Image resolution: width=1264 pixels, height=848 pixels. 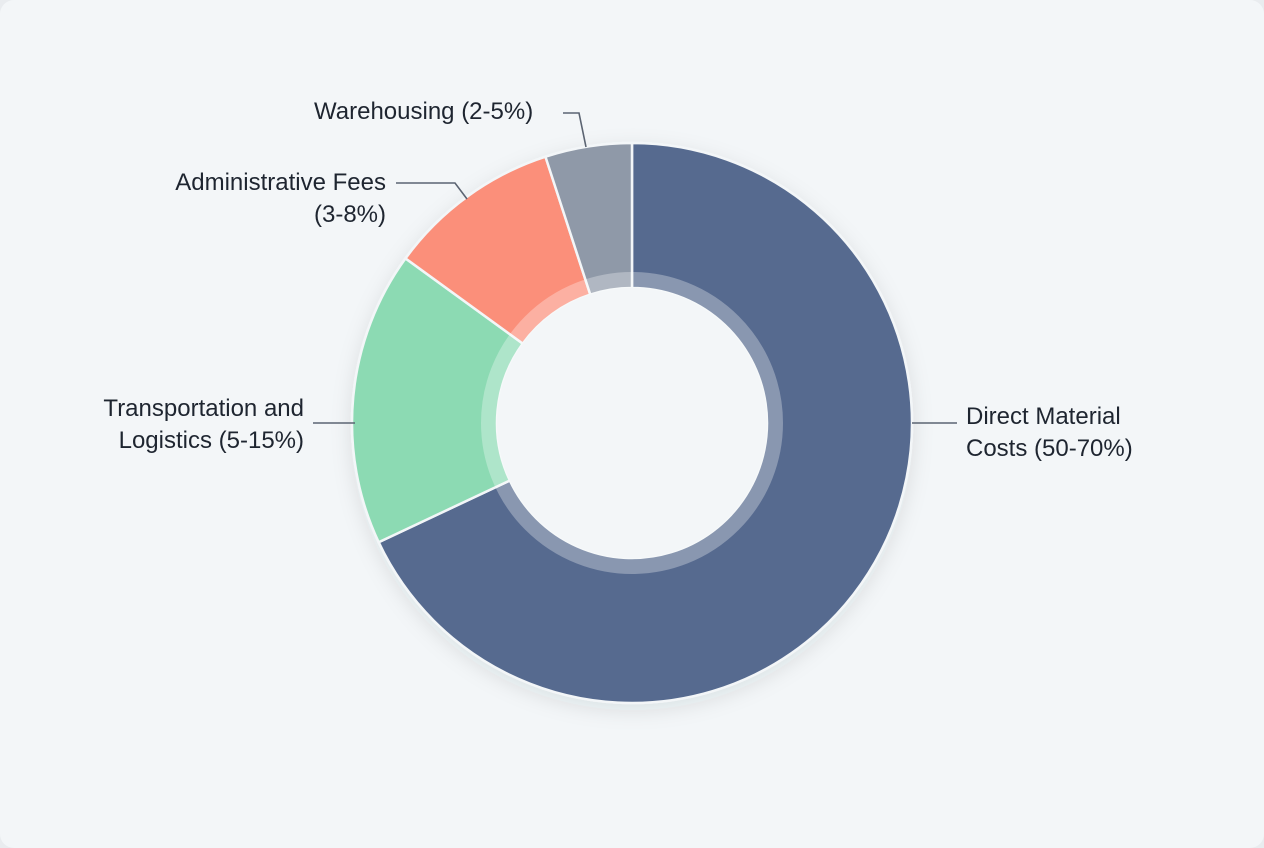 What do you see at coordinates (349, 214) in the screenshot?
I see `label-admin-line2: (3-8%)` at bounding box center [349, 214].